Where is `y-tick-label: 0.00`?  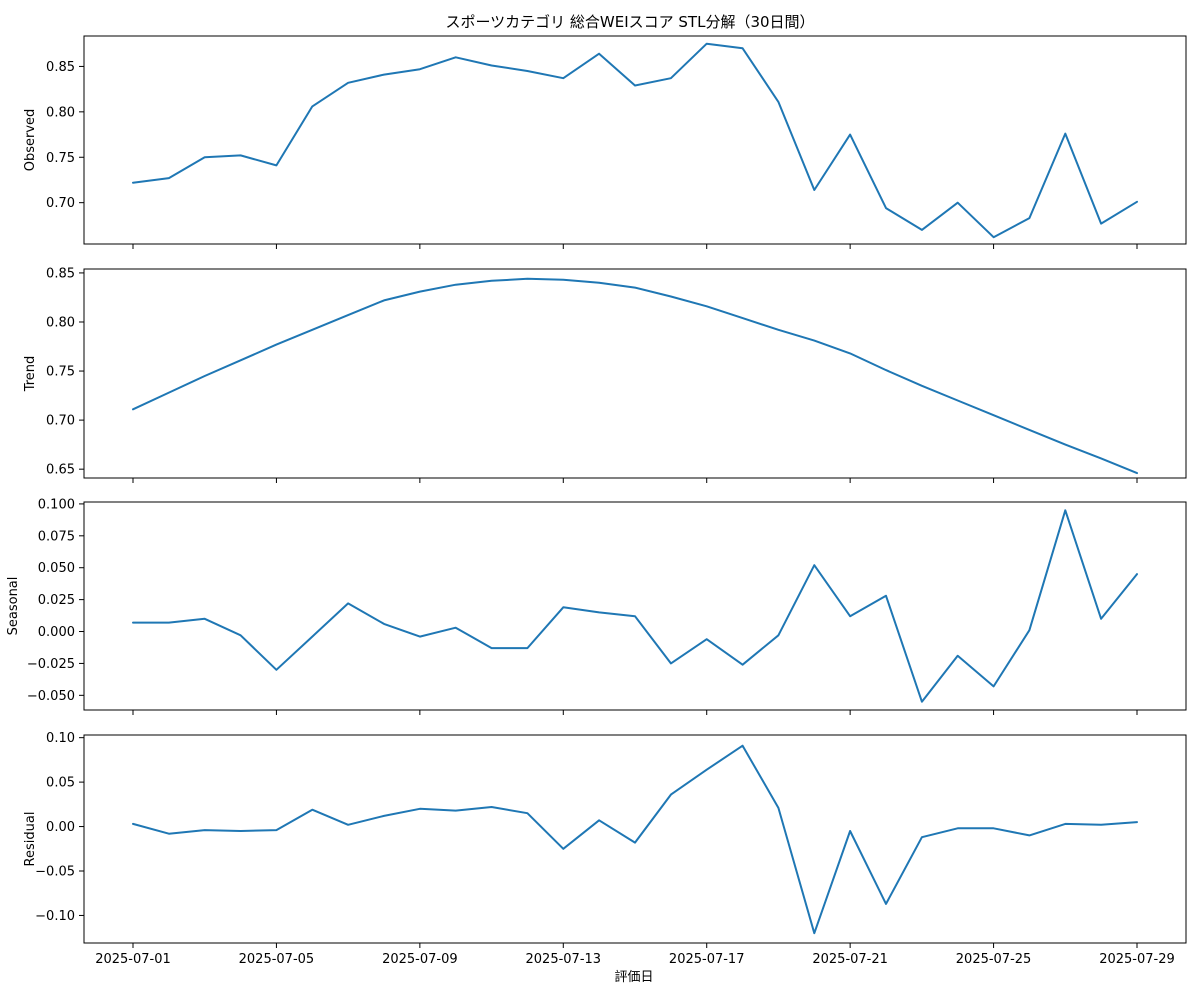
y-tick-label: 0.00 is located at coordinates (60, 827).